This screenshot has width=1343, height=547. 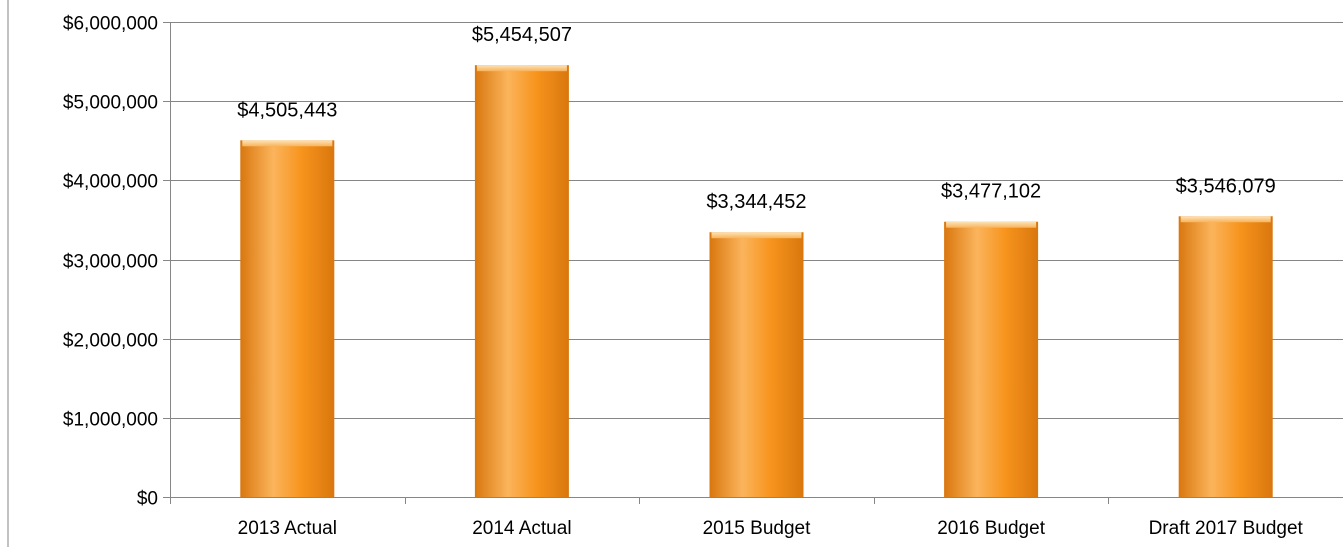 I want to click on data-label: $3,344,452, so click(x=756, y=202).